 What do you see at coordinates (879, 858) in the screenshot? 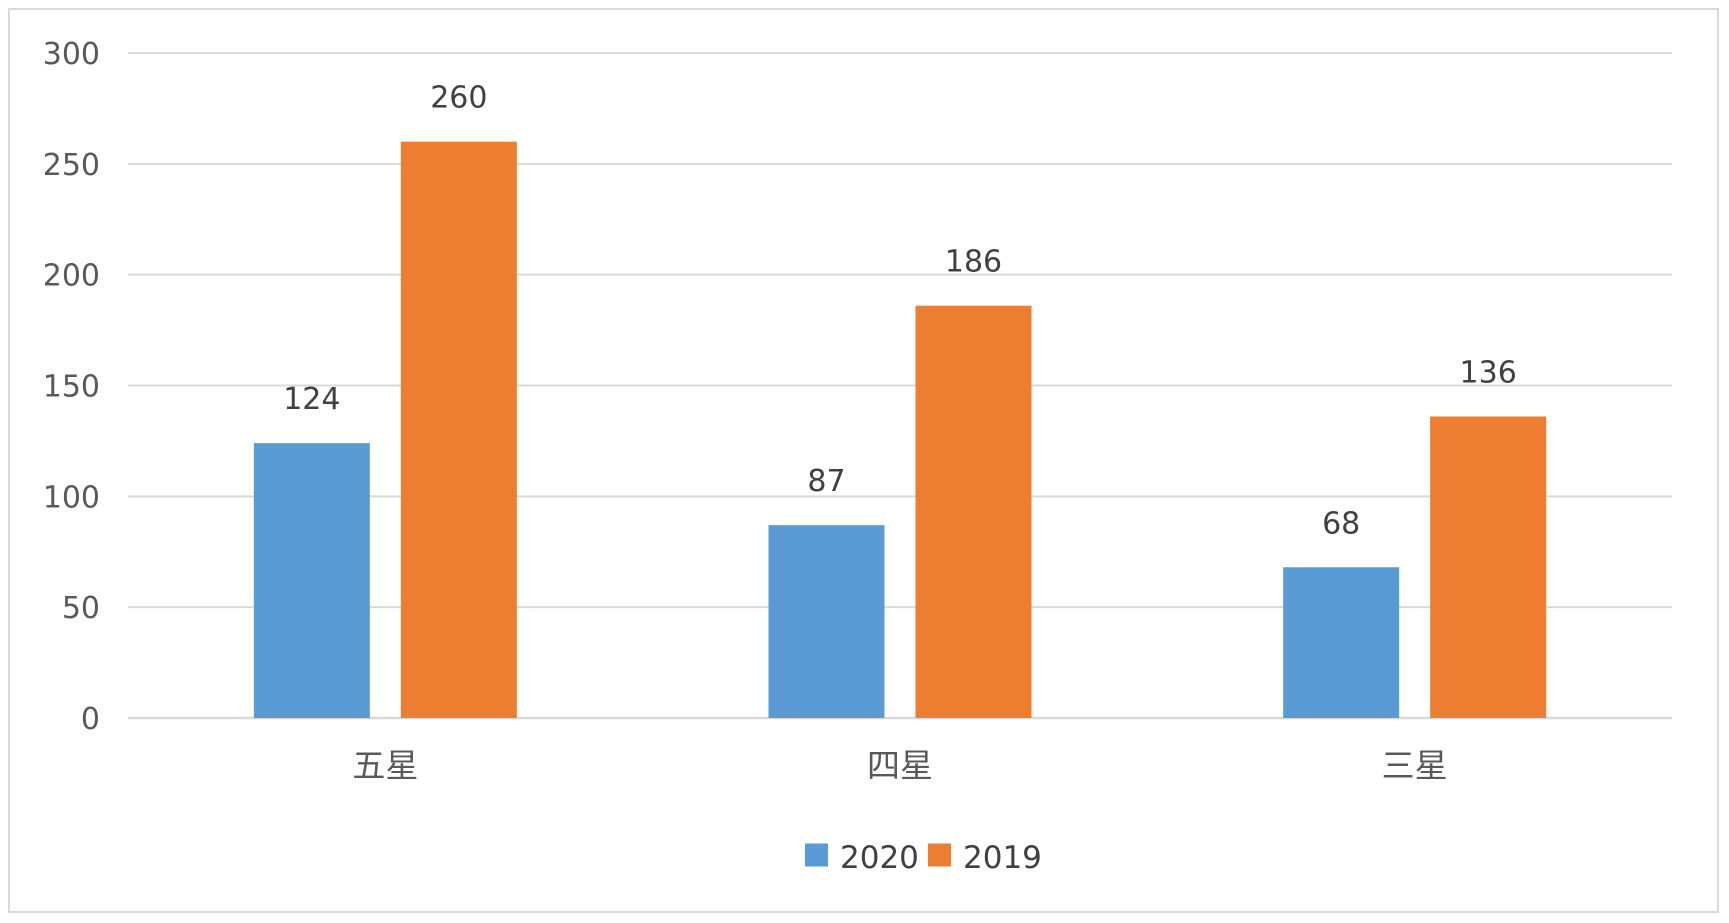
I see `legend-label: 2020` at bounding box center [879, 858].